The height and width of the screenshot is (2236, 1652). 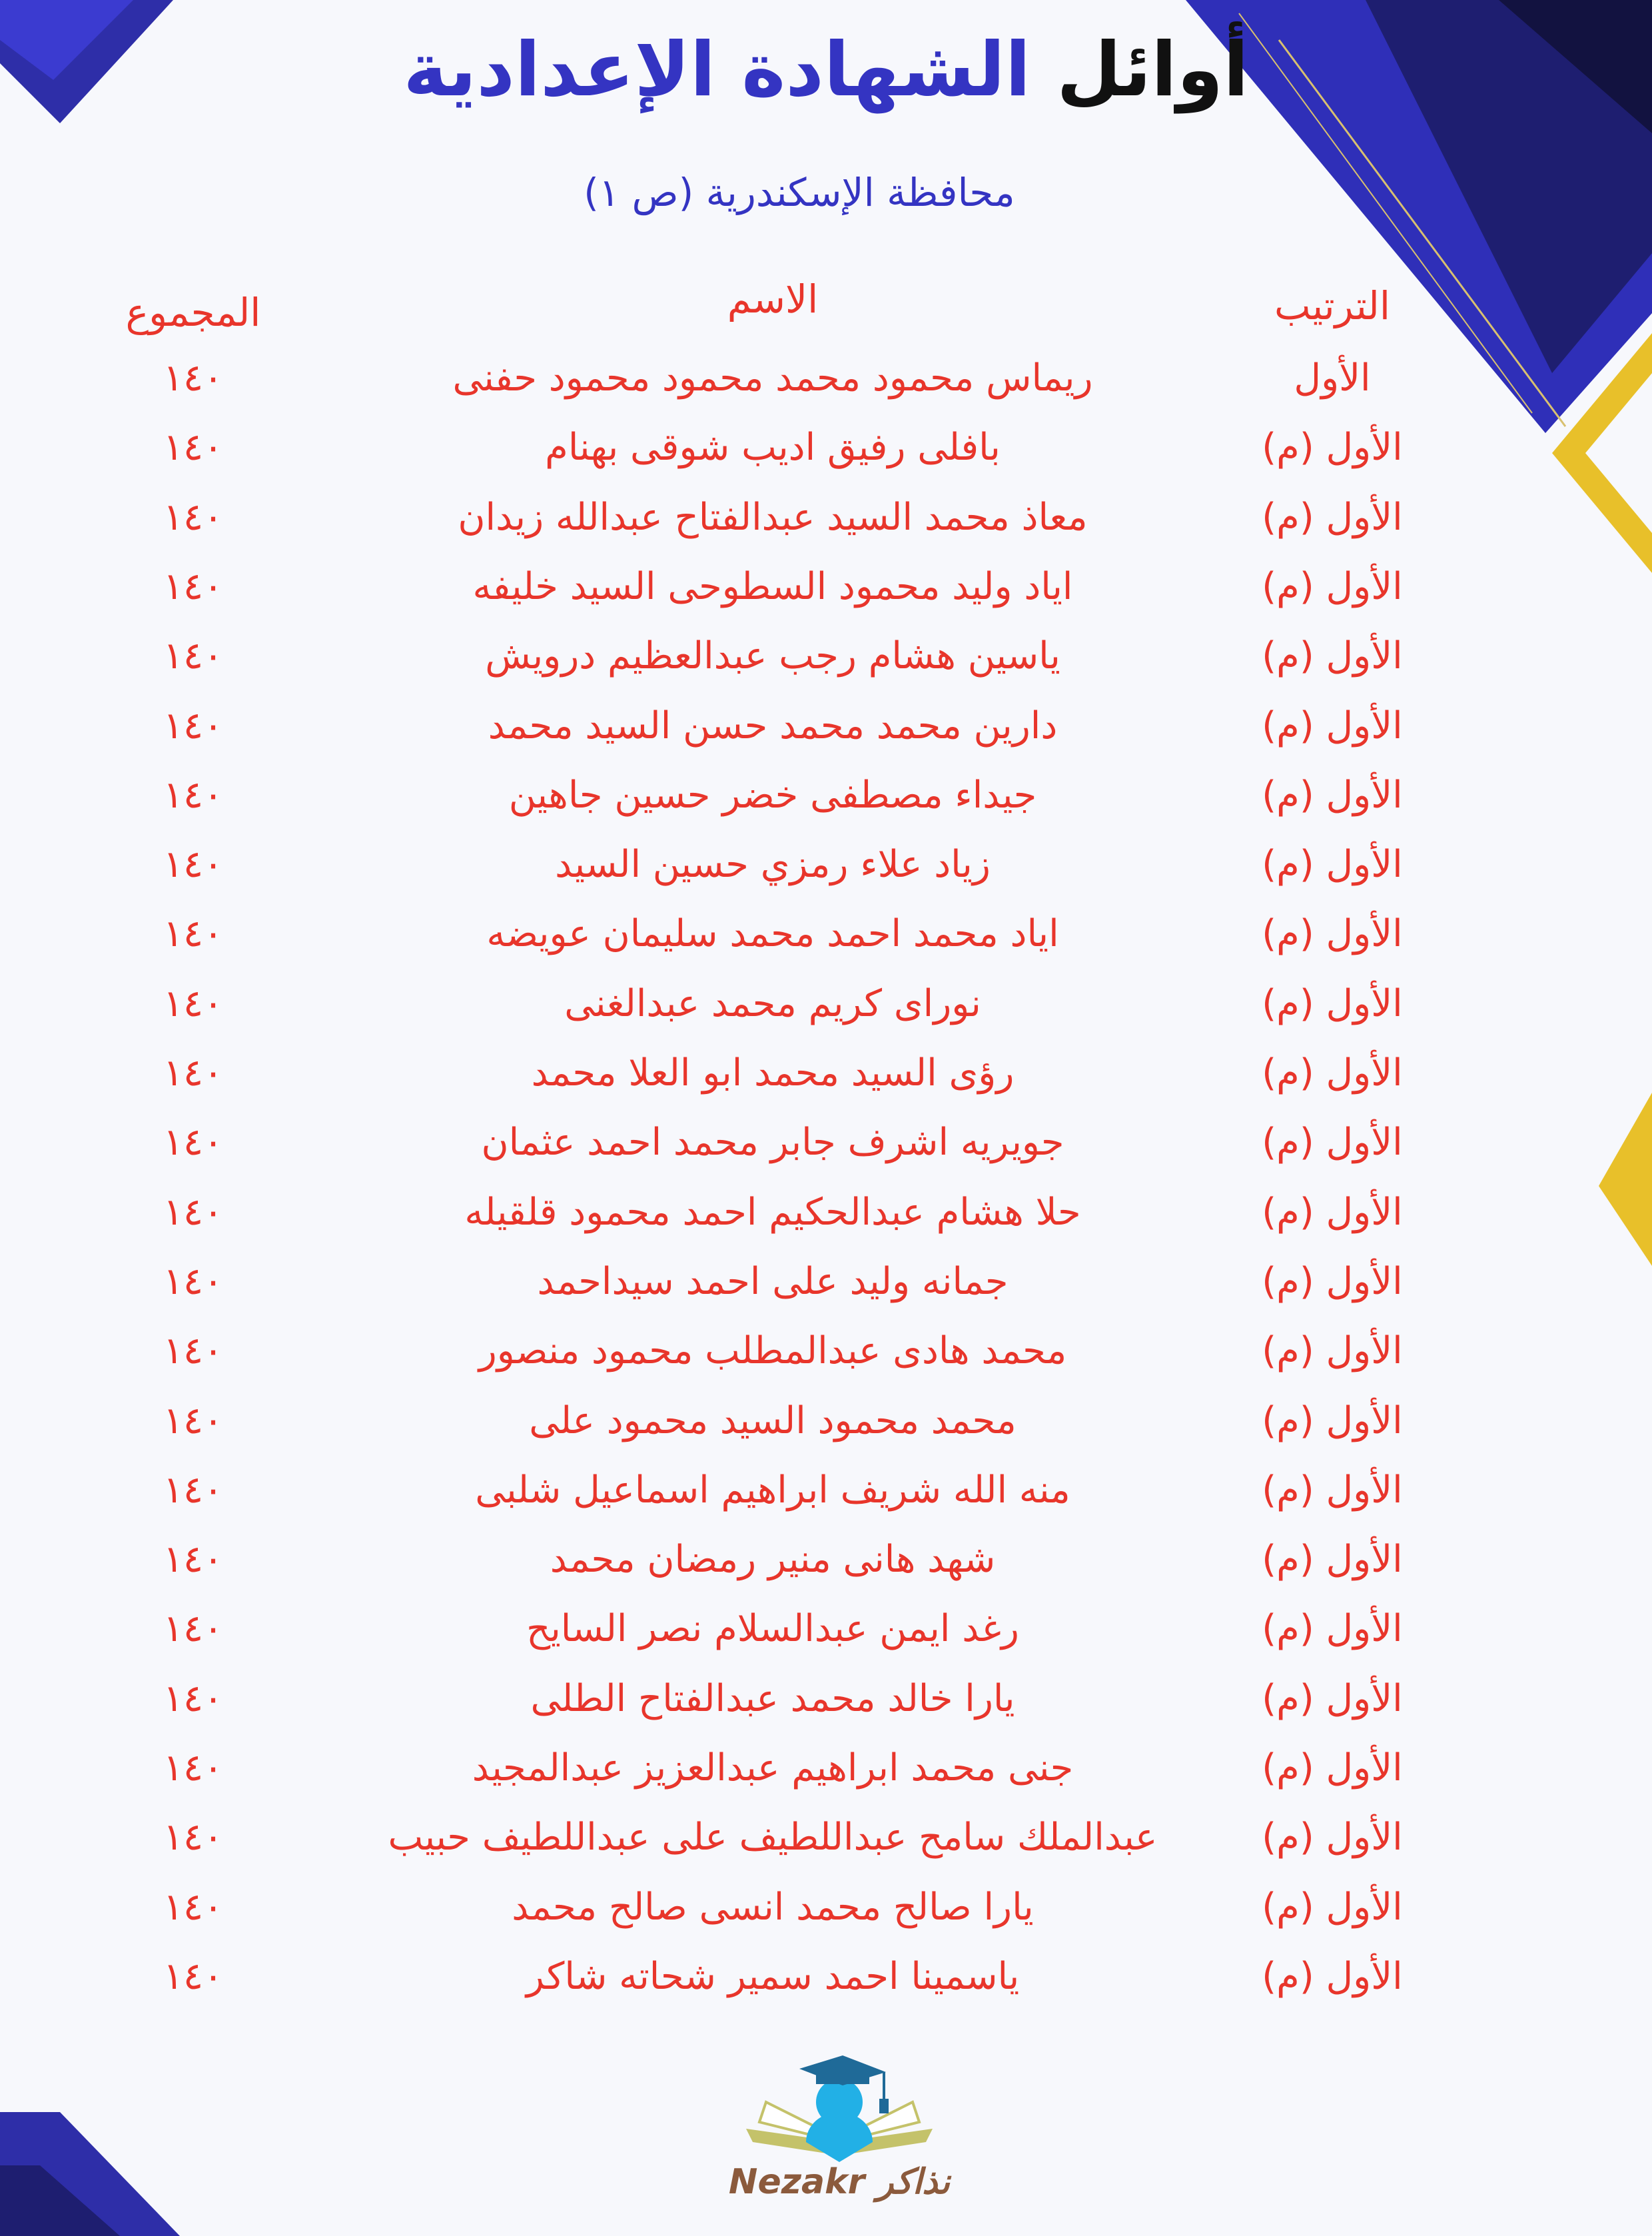 What do you see at coordinates (826, 1293) in the screenshot?
I see `table-row: الأول (م) جمانه وليد على احمد سيداحمد ١٤٠` at bounding box center [826, 1293].